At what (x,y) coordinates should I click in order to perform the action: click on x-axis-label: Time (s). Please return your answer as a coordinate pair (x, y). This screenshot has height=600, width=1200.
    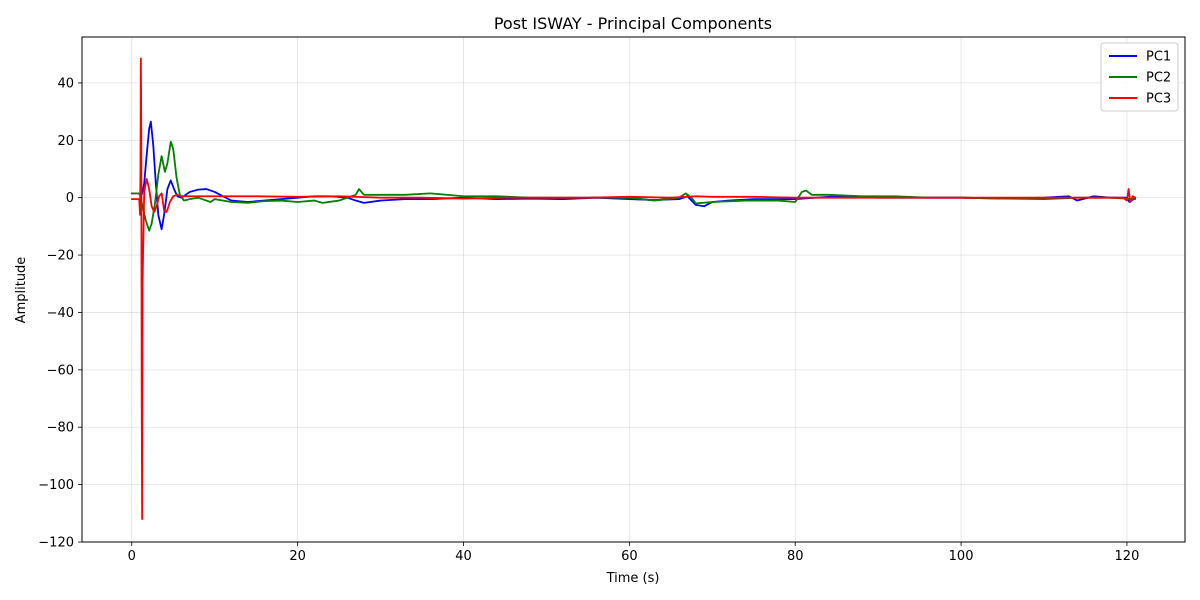
    Looking at the image, I should click on (633, 578).